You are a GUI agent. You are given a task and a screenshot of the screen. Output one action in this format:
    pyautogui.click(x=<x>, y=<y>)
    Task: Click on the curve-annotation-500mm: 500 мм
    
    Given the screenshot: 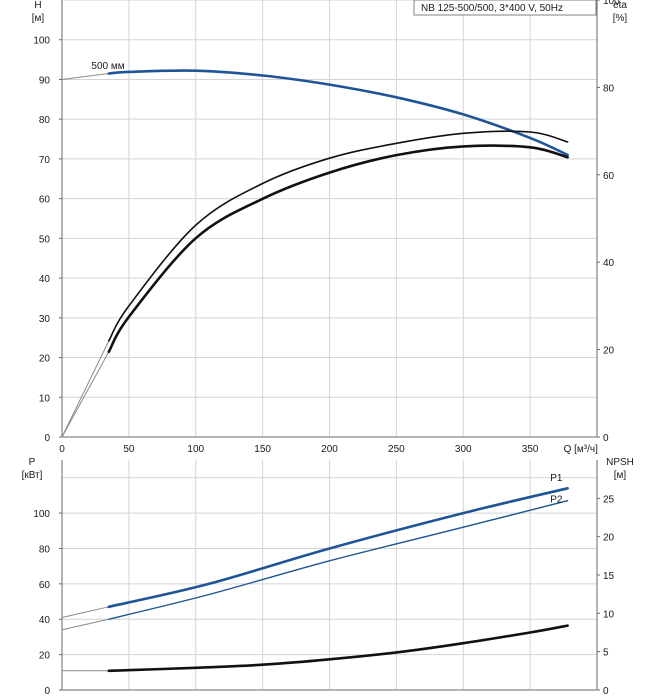 What is the action you would take?
    pyautogui.click(x=107, y=66)
    